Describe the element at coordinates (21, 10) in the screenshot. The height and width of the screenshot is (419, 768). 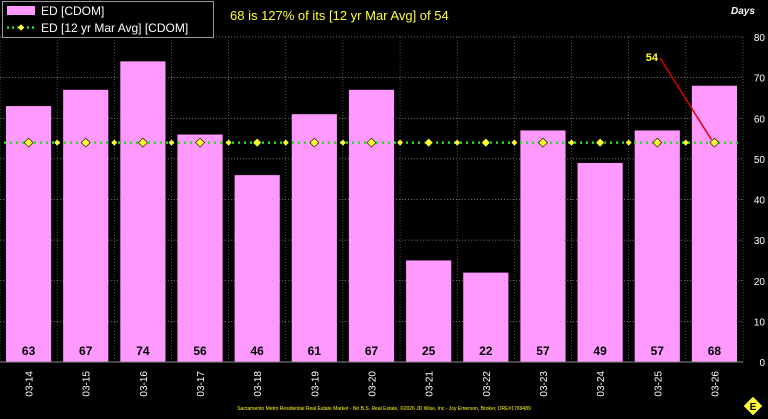
I see `legend-bar-swatch` at that location.